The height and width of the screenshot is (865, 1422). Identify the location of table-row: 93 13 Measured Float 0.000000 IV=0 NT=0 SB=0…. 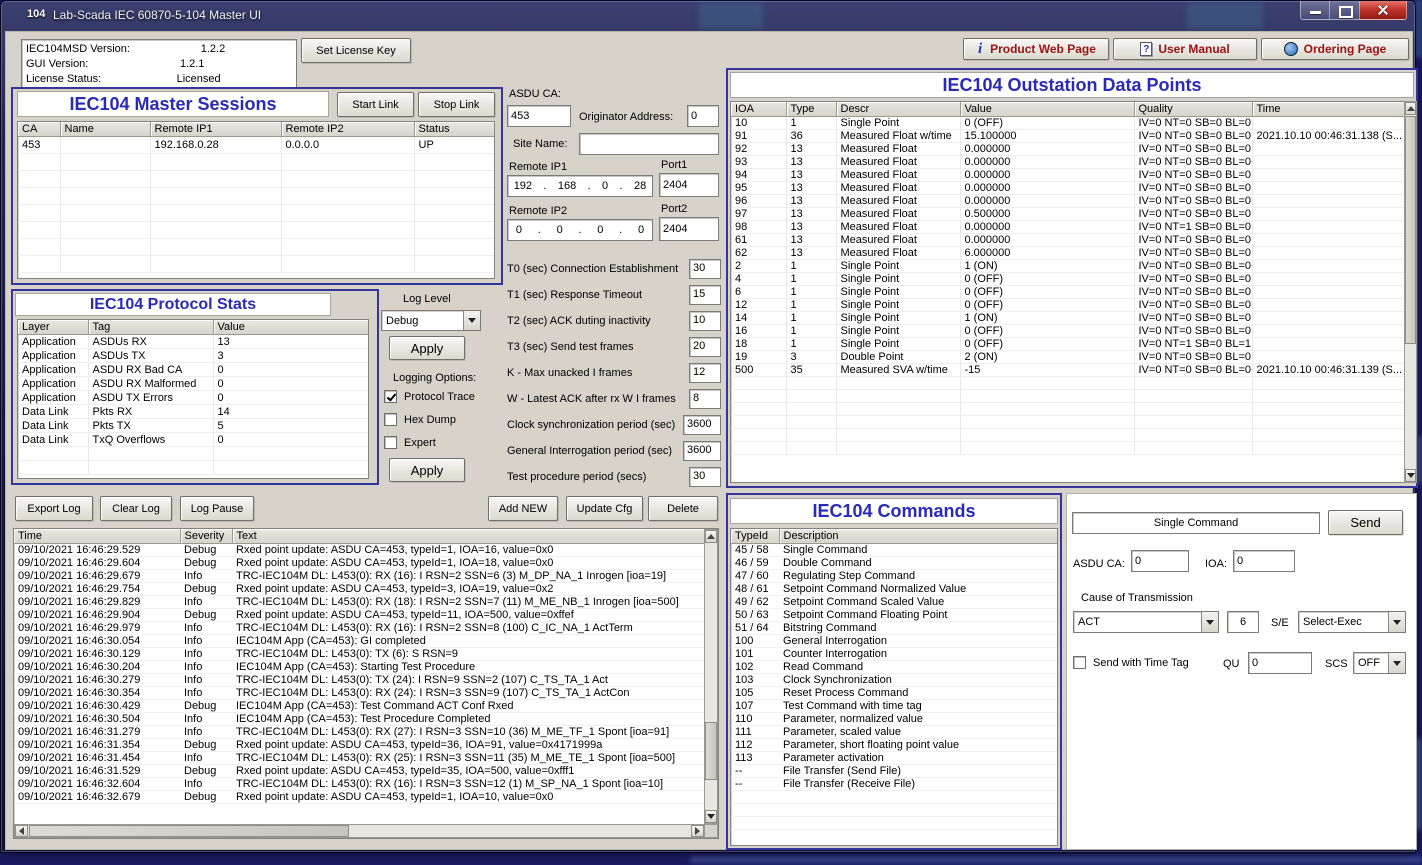
(1068, 162).